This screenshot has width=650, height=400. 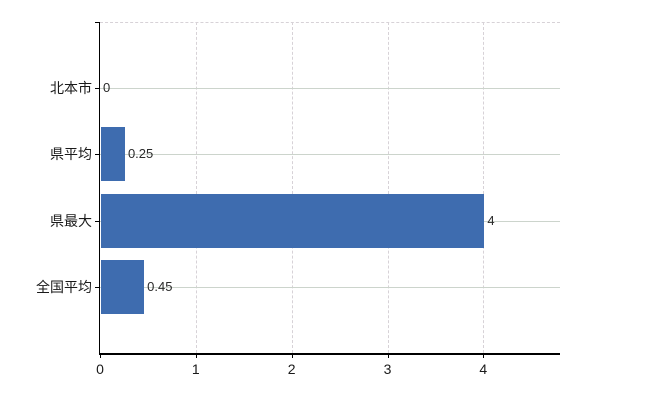 What do you see at coordinates (71, 220) in the screenshot?
I see `category-label: 県最大` at bounding box center [71, 220].